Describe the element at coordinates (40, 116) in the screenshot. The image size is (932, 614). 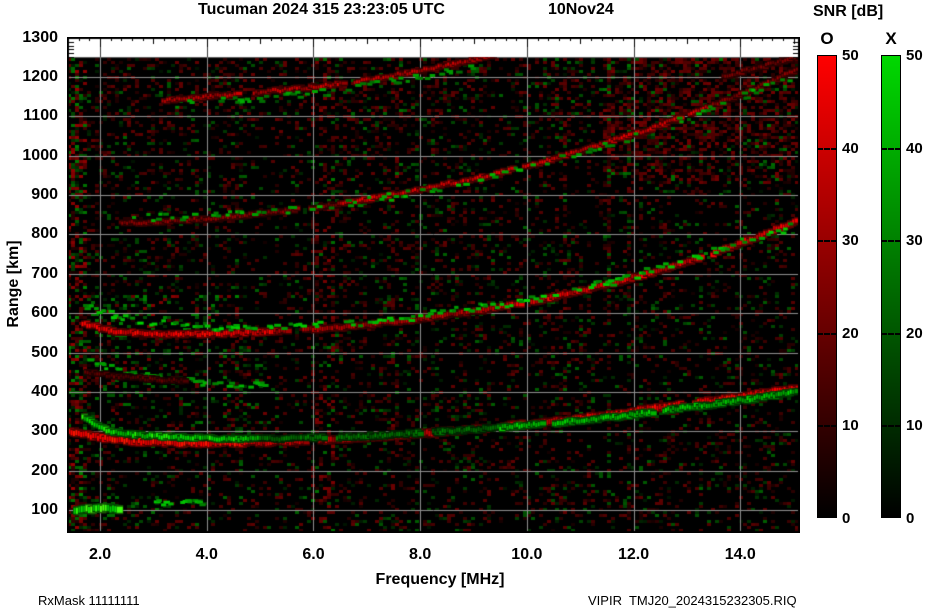
I see `y-tick-label: 1100` at that location.